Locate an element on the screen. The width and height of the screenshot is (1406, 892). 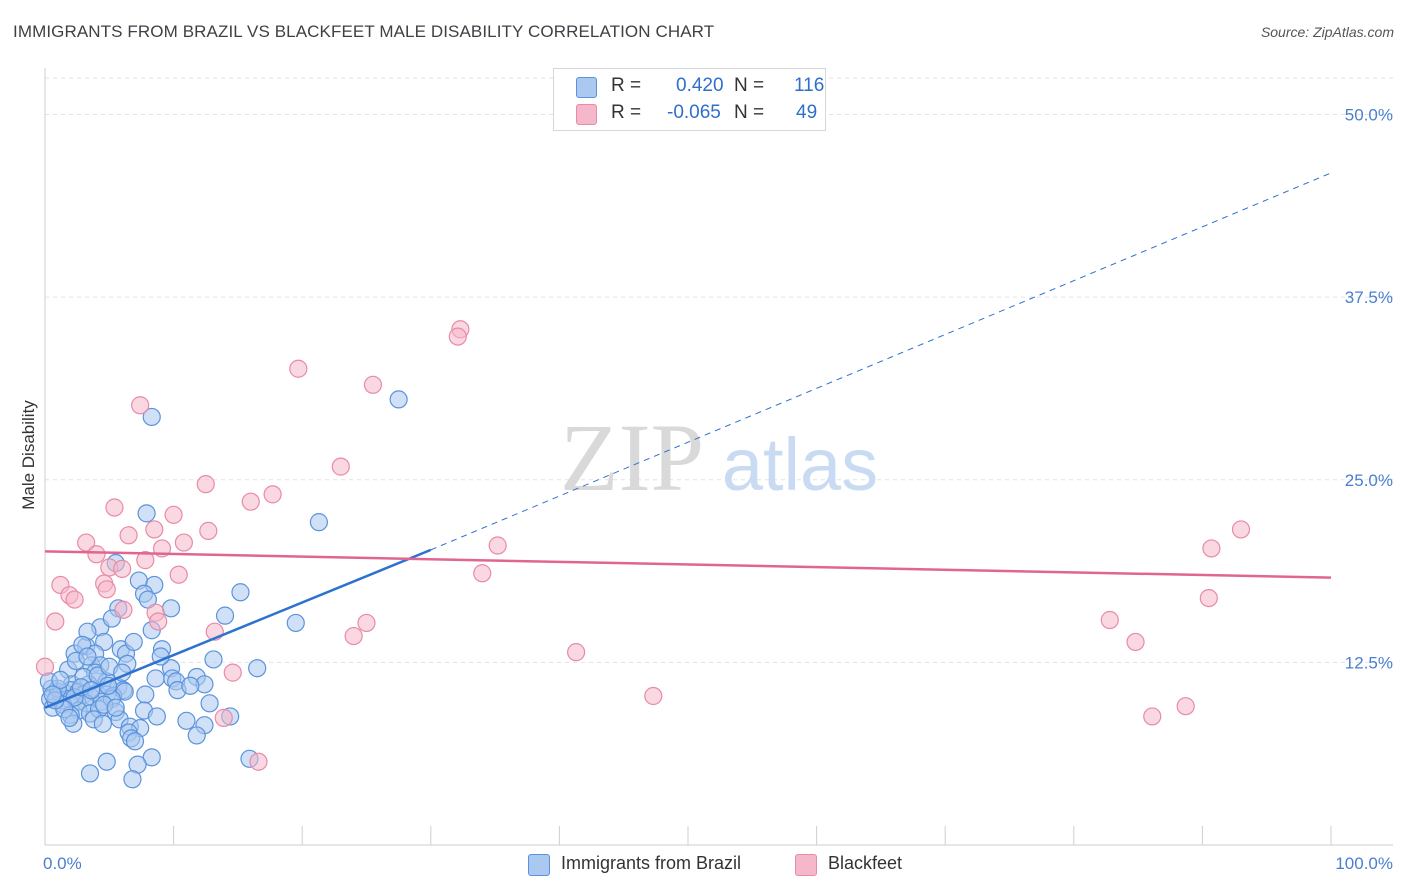
legend-n-label: N = is located at coordinates (749, 112).